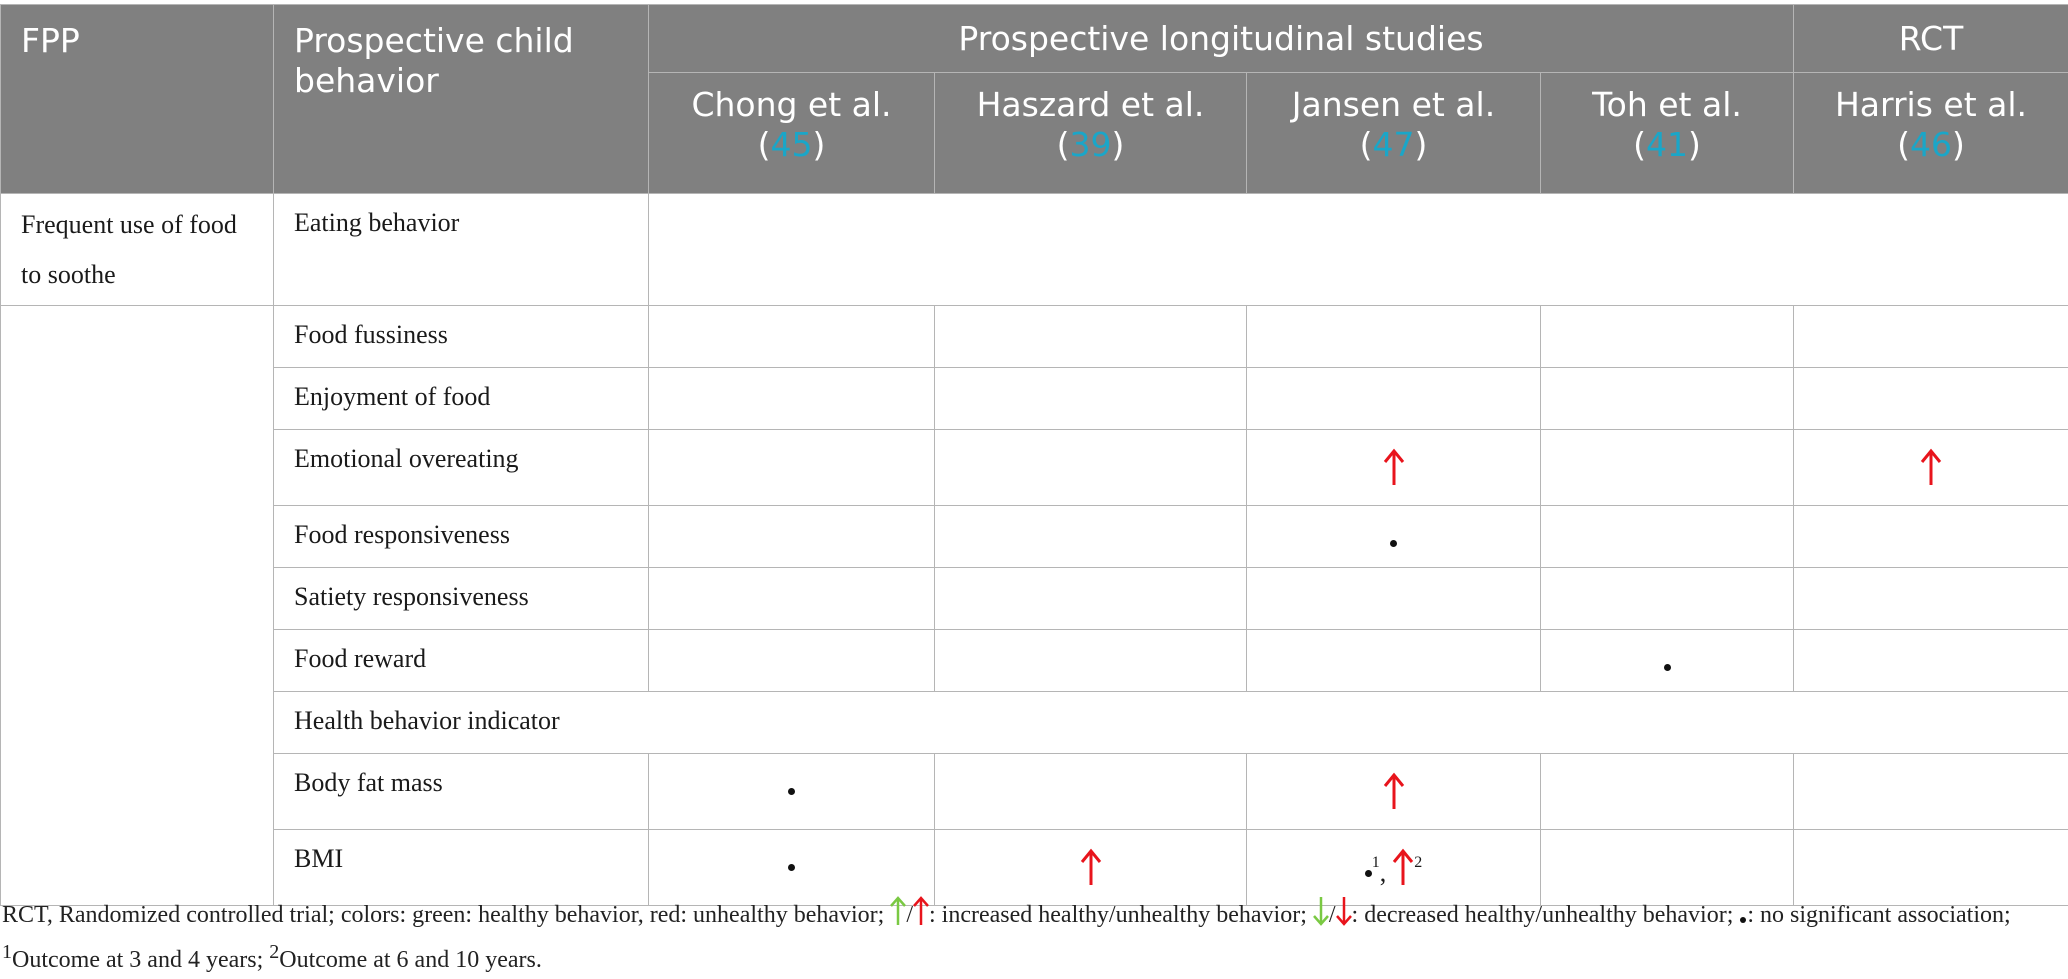 This screenshot has width=2068, height=979. Describe the element at coordinates (1931, 104) in the screenshot. I see `study-name: Harris et al.` at that location.